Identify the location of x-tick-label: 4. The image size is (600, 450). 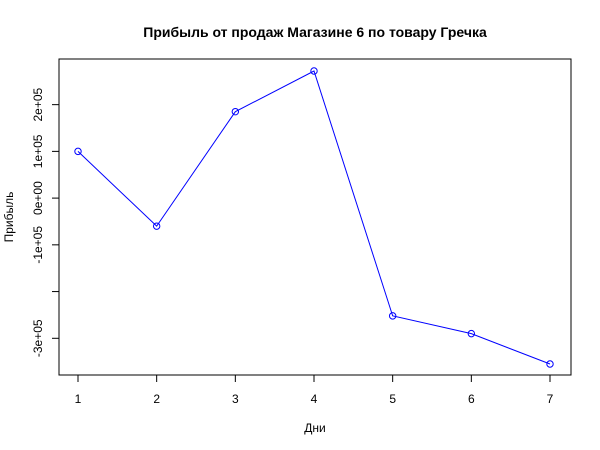
(314, 399).